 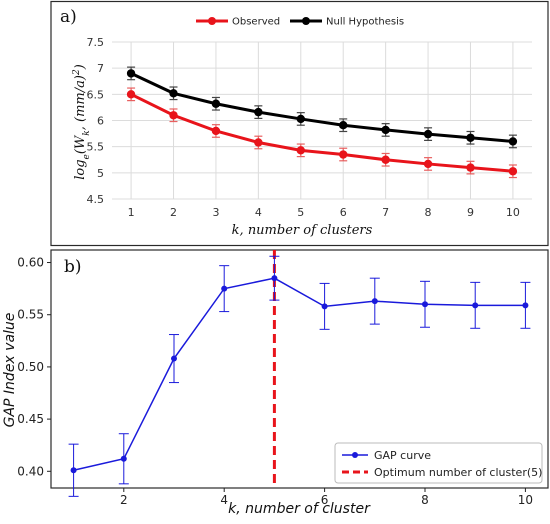 What do you see at coordinates (365, 22) in the screenshot?
I see `legend-null-hypothesis-label: Null Hypothesis` at bounding box center [365, 22].